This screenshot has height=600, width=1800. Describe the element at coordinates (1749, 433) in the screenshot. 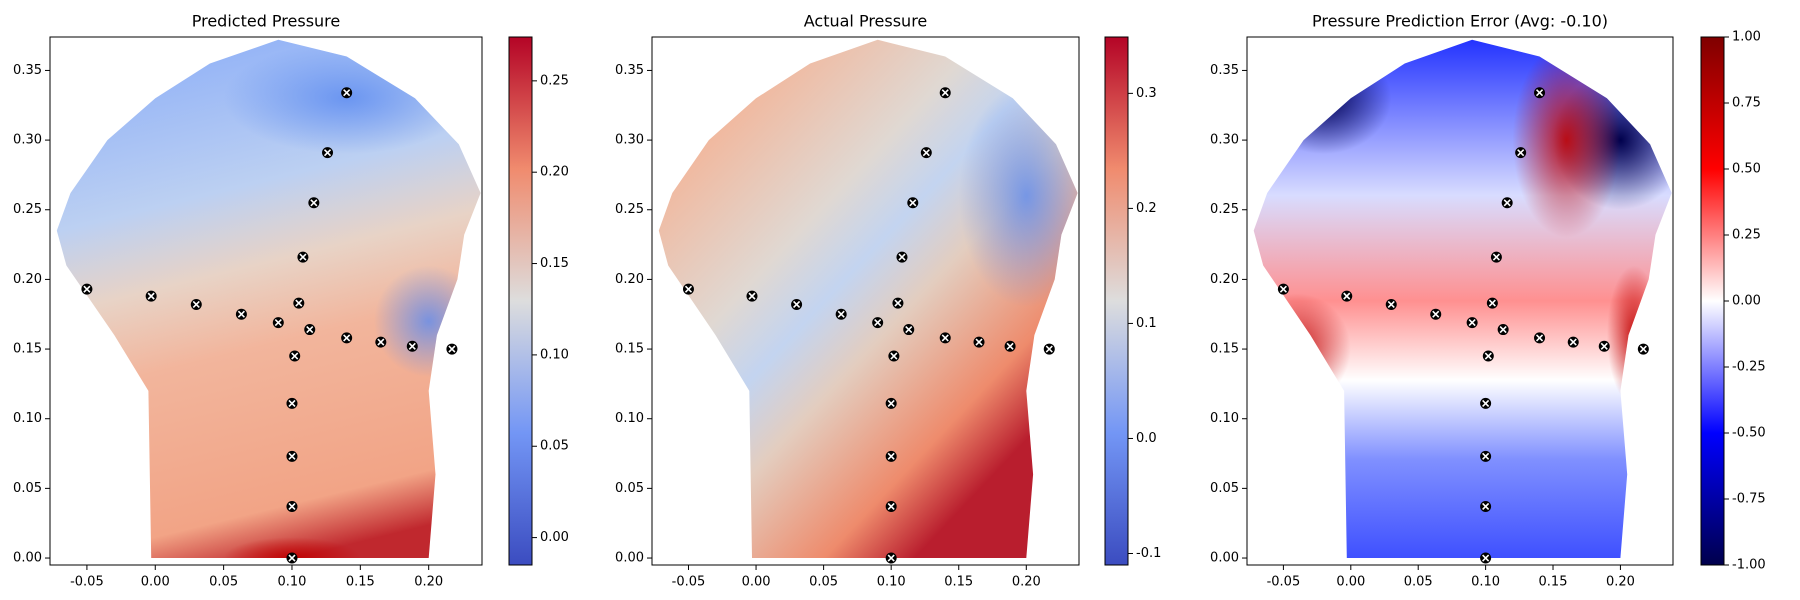

I see `colorbar-tick-label: -0.50` at that location.